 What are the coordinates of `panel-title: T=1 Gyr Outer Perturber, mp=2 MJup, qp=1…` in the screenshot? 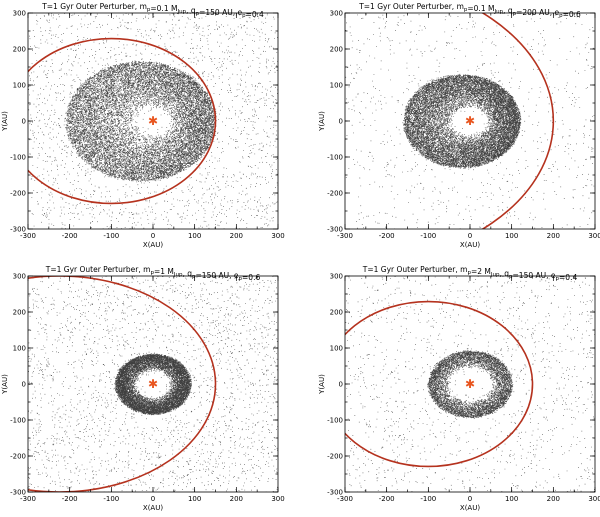 It's located at (470, 273).